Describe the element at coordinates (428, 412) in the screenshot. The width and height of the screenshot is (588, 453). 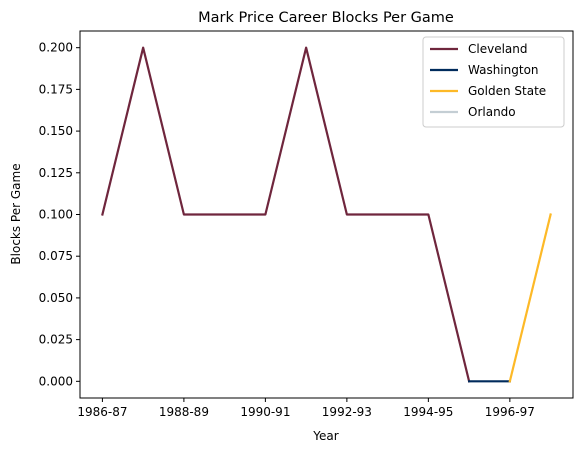
I see `x-tick-label: 1994-95` at that location.